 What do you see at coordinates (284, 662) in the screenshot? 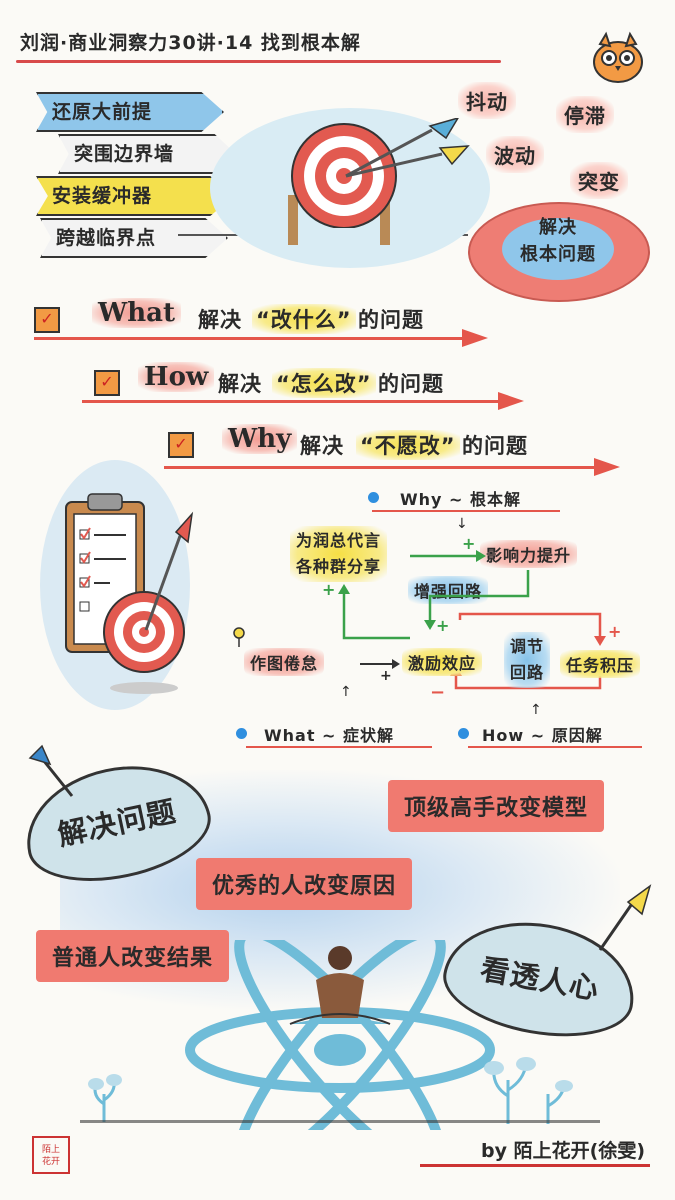
I see `node-infographic-fatigue: 作图倦怠` at bounding box center [284, 662].